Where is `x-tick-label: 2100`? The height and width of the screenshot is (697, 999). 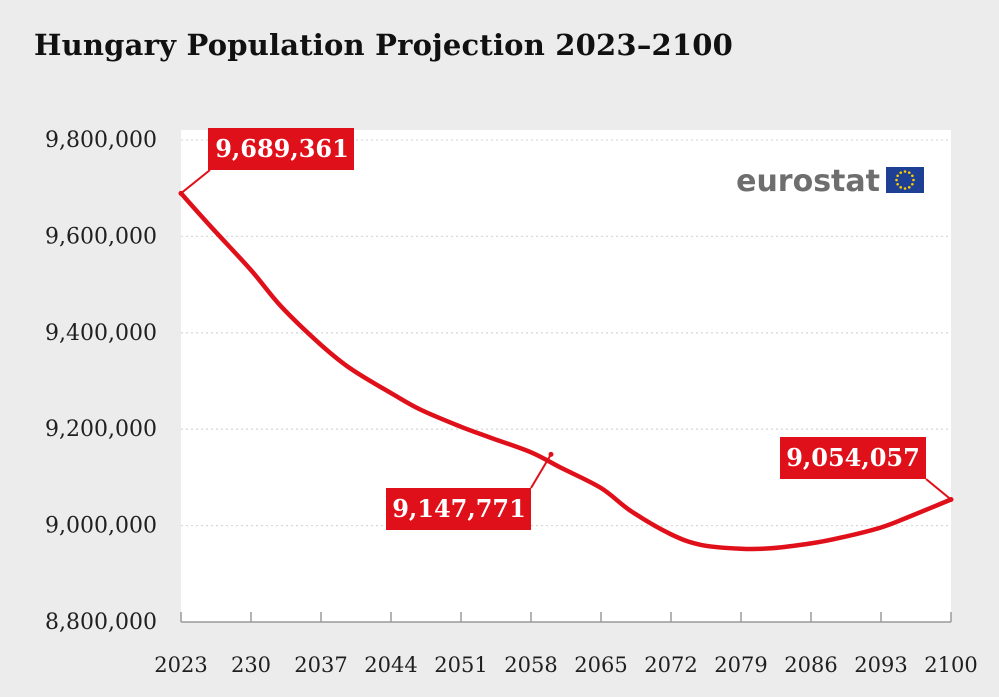 x-tick-label: 2100 is located at coordinates (950, 665).